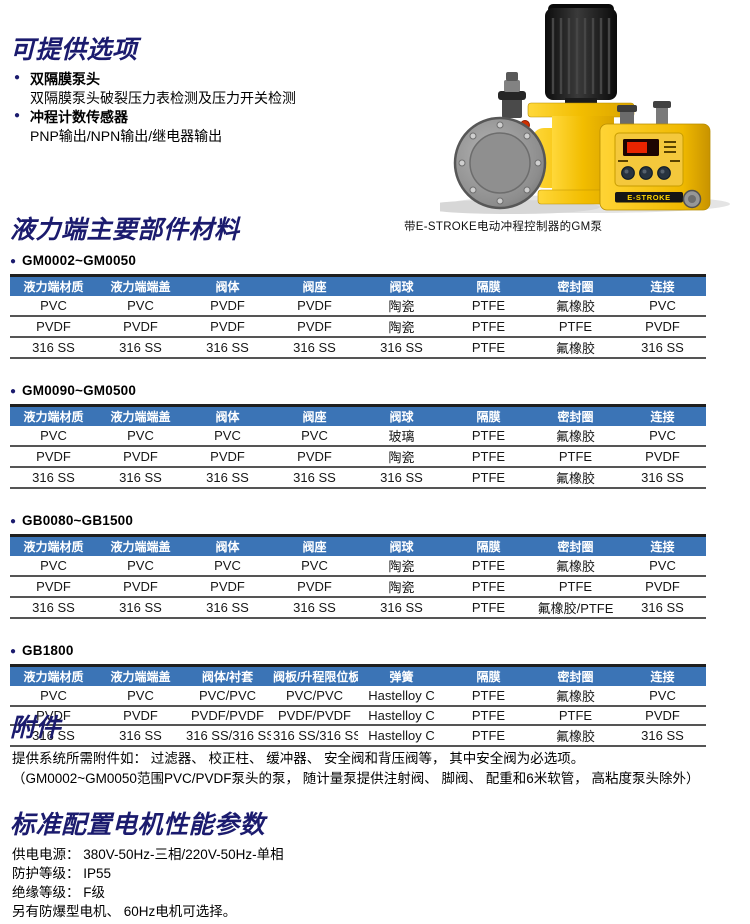  Describe the element at coordinates (358, 521) in the screenshot. I see `model-range: ● GB0080~GB1500` at that location.